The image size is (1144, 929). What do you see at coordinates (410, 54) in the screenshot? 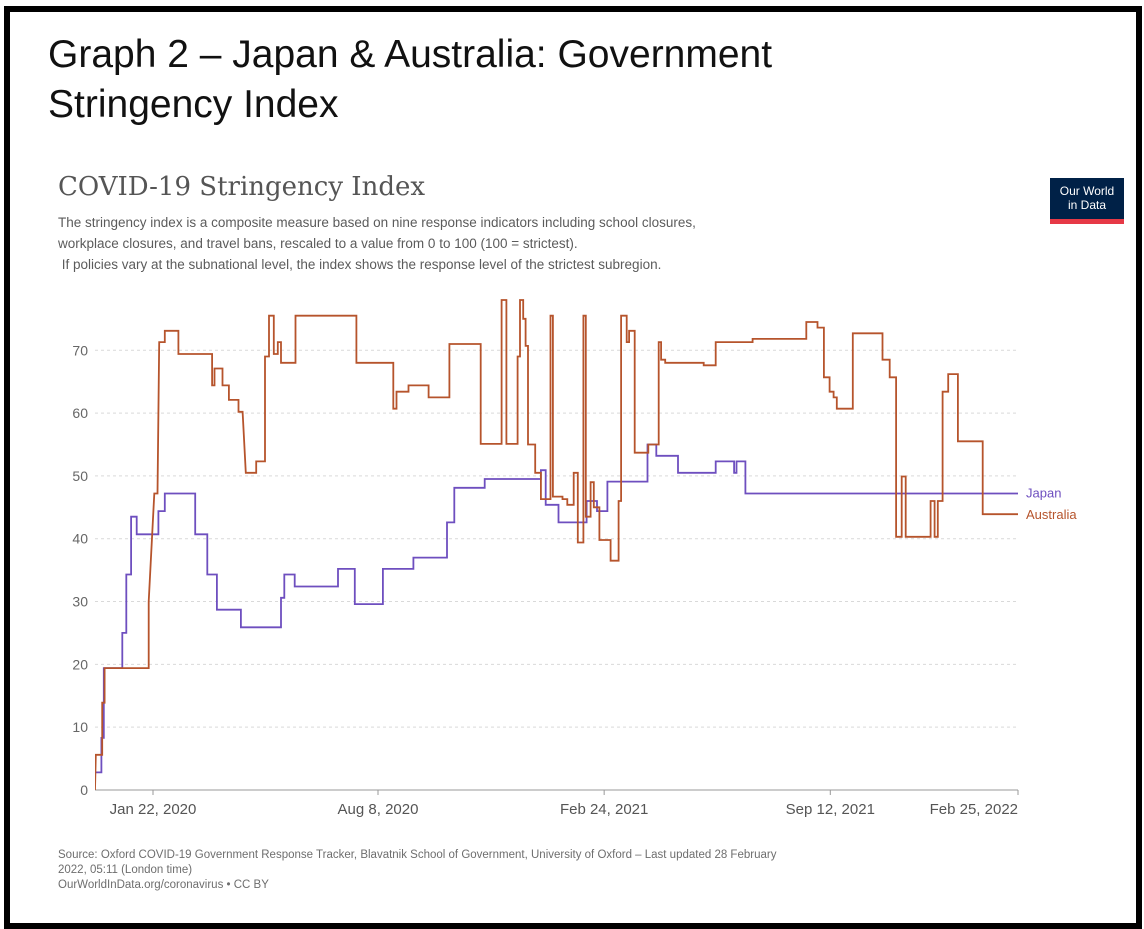
I see `slide-title-line-1: Graph 2 – Japan & Australia: Government` at bounding box center [410, 54].